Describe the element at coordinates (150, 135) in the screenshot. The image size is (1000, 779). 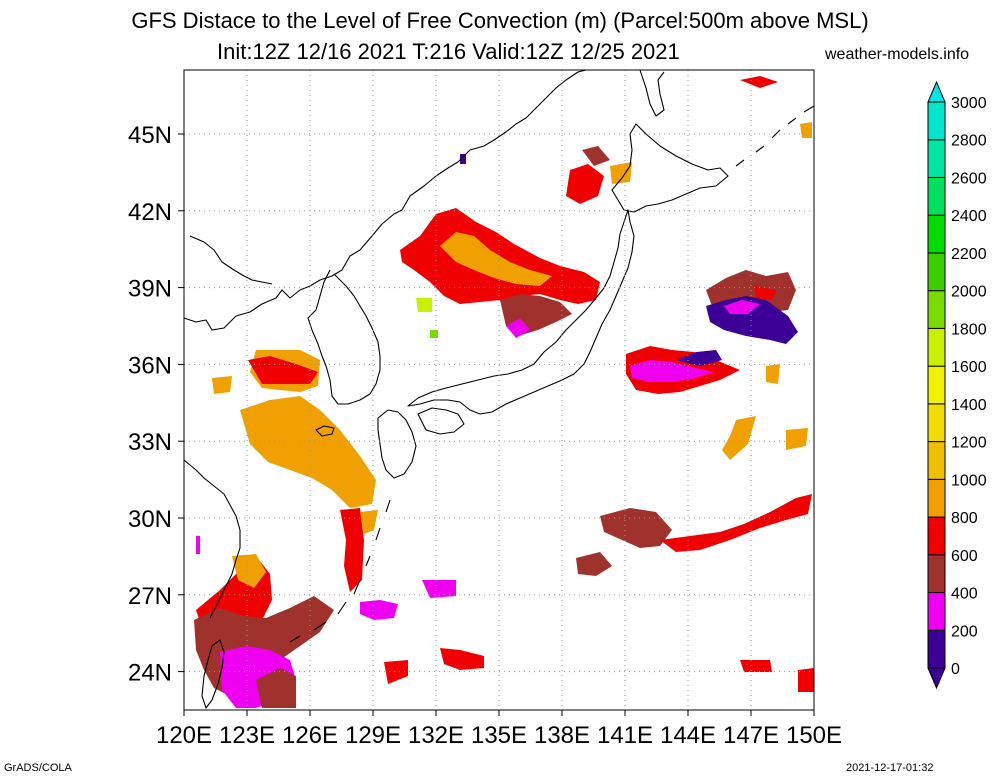
I see `lat-tick-label: 45N` at that location.